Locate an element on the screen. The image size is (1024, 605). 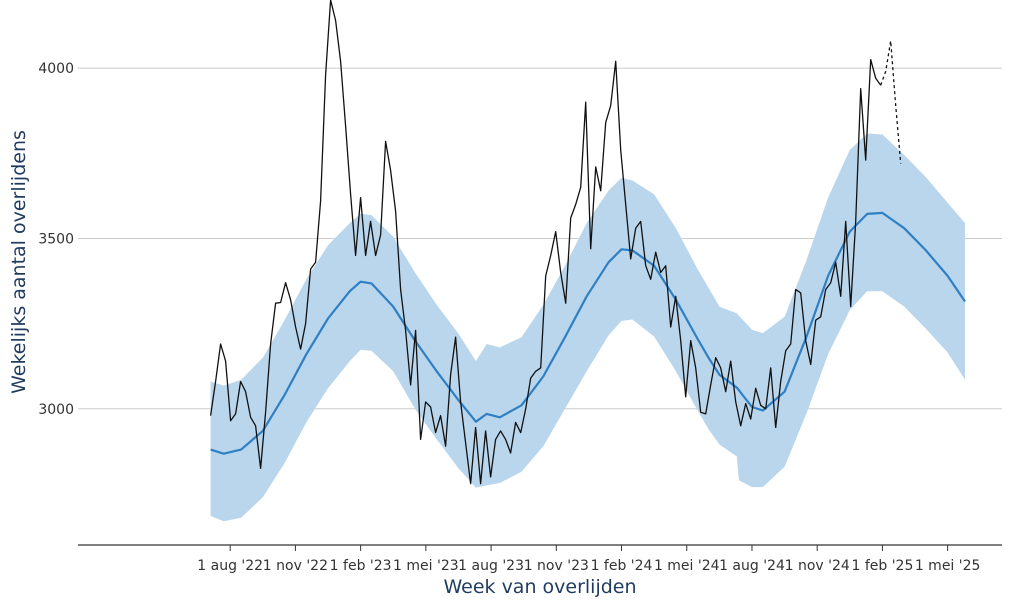
y-tick-label-3000: 3000 is located at coordinates (56, 410).